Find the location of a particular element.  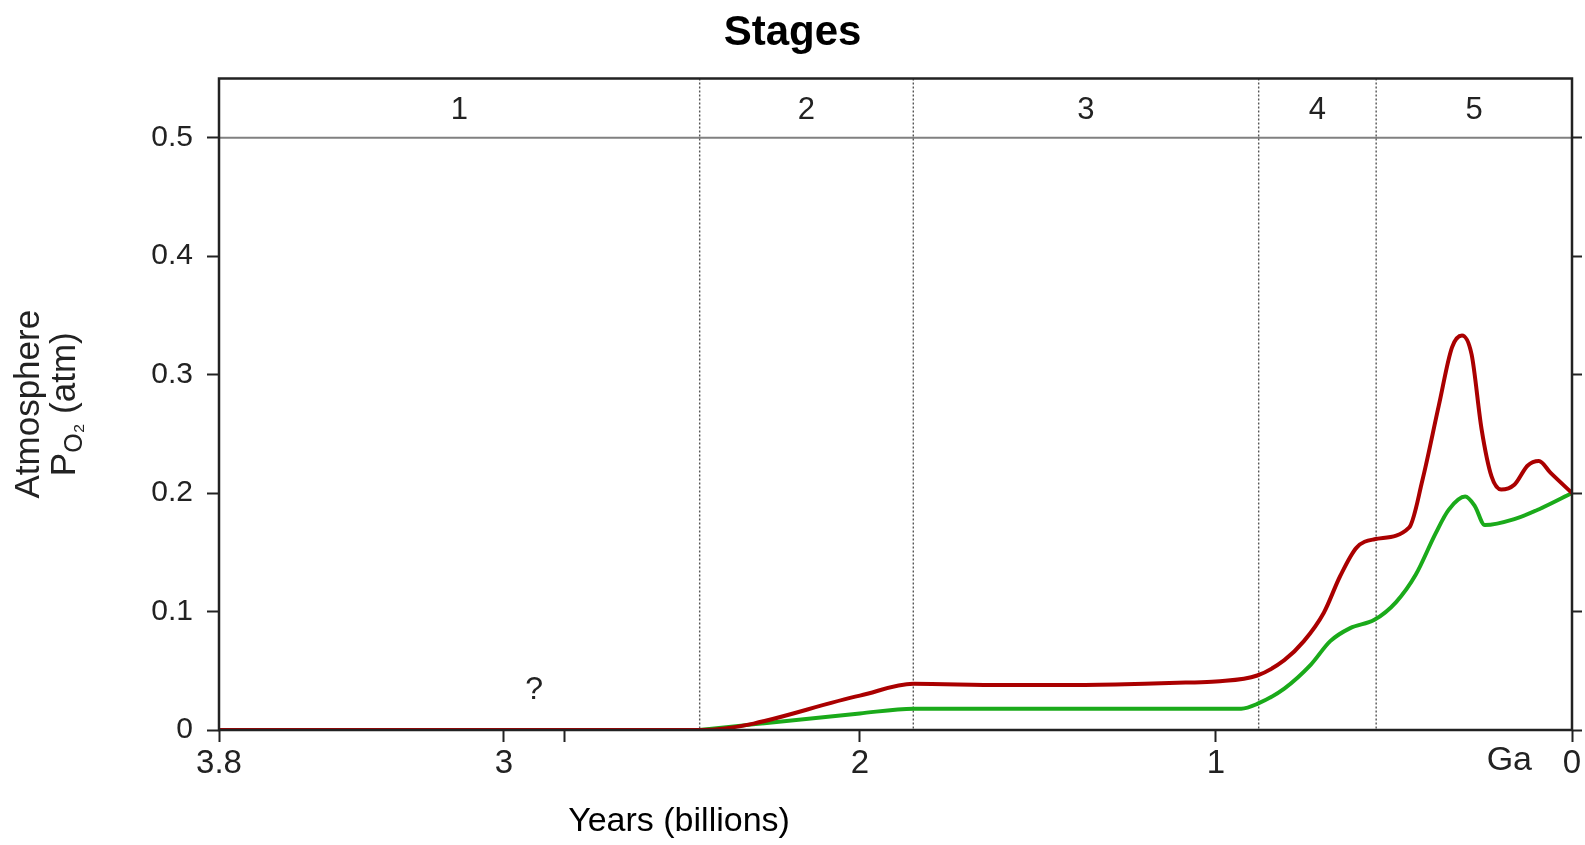

annotation: ? is located at coordinates (534, 687).